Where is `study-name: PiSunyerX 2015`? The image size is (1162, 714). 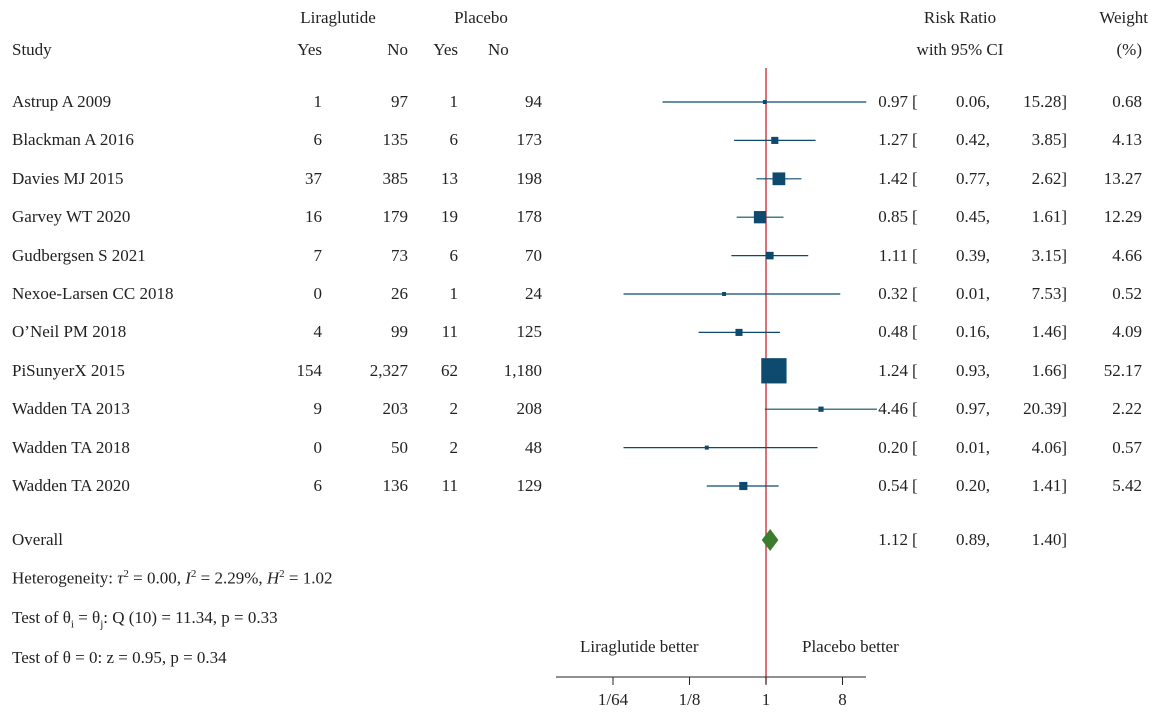
study-name: PiSunyerX 2015 is located at coordinates (68, 370).